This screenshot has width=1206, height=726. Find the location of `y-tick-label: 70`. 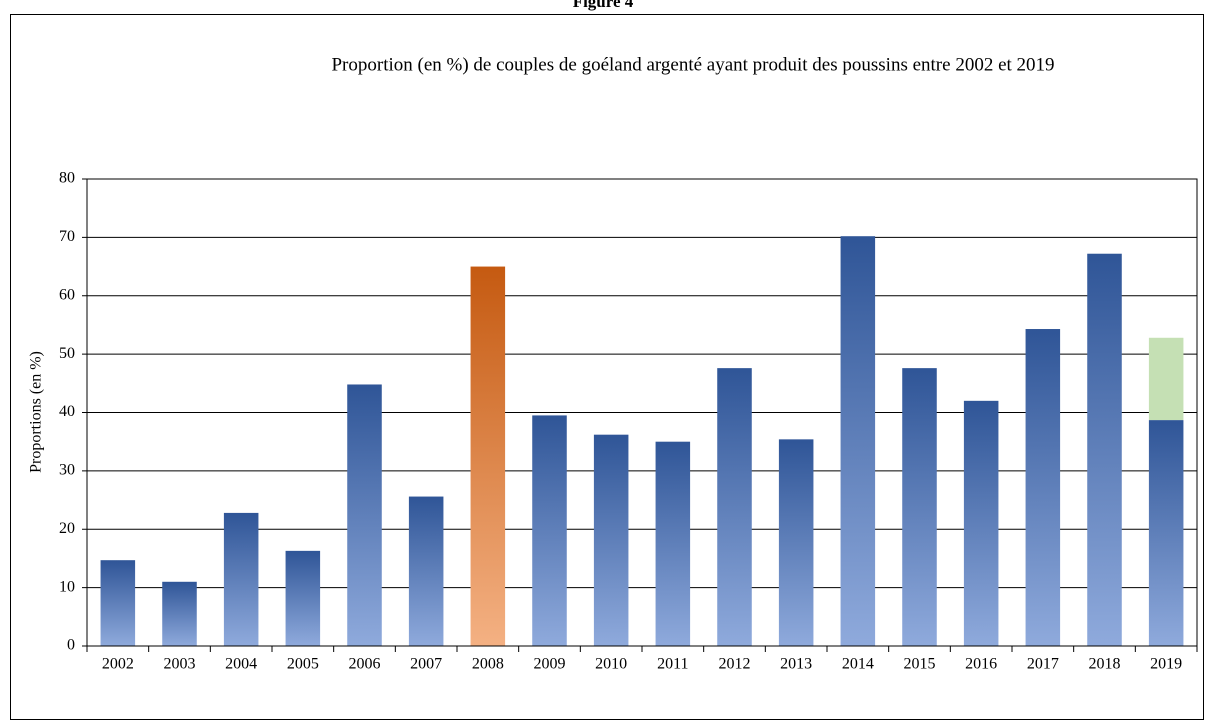

y-tick-label: 70 is located at coordinates (67, 236).